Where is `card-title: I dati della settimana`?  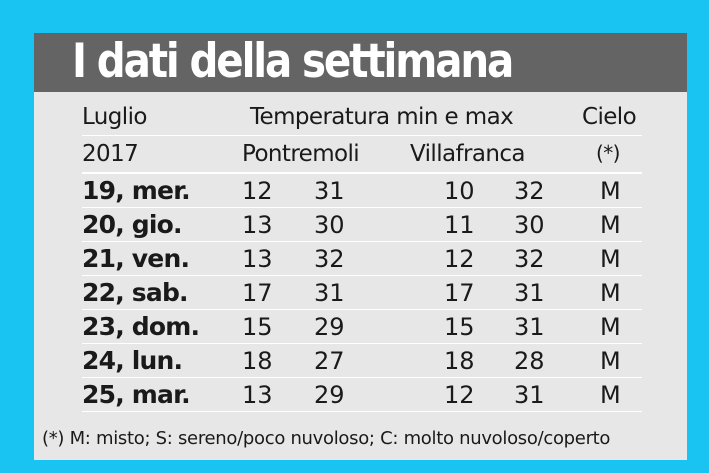
card-title: I dati della settimana is located at coordinates (293, 61).